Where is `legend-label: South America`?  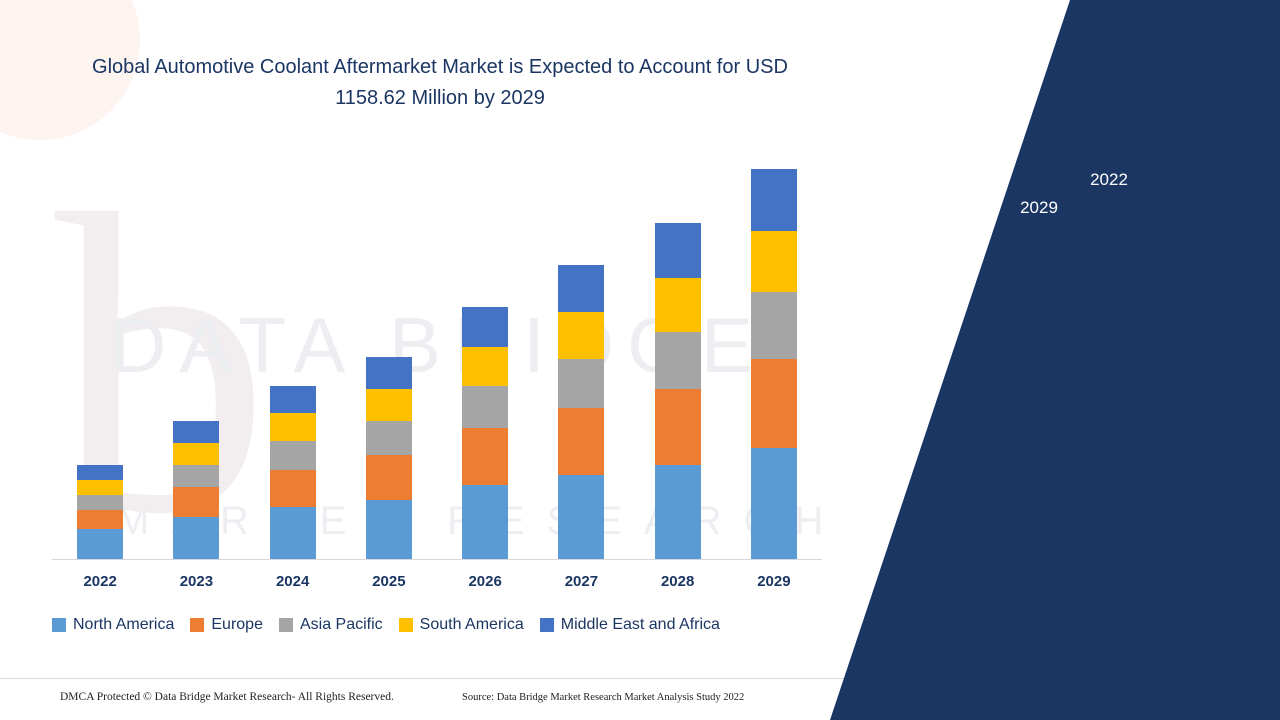
legend-label: South America is located at coordinates (471, 624).